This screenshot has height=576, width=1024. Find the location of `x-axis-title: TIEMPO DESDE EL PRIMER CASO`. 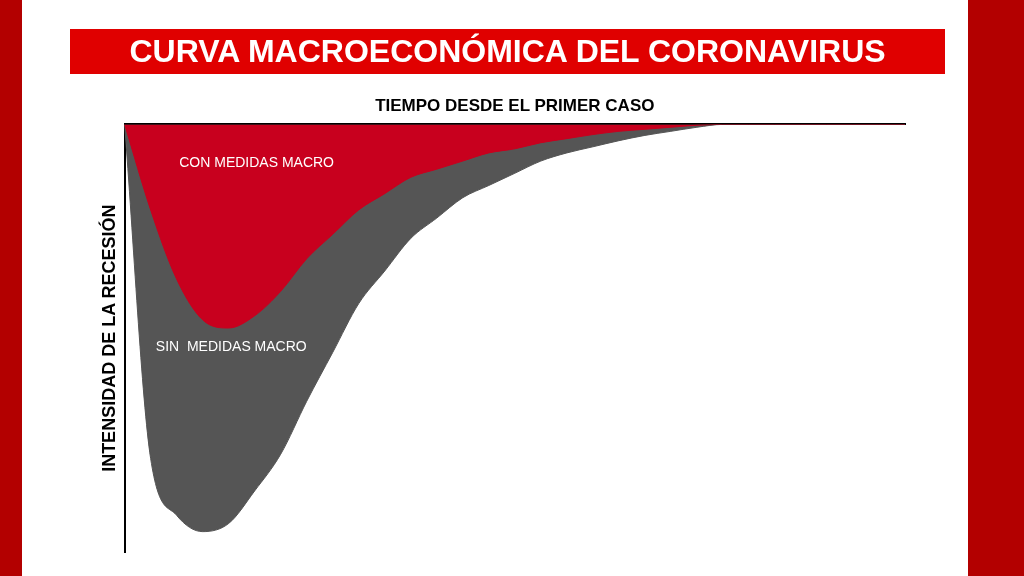

x-axis-title: TIEMPO DESDE EL PRIMER CASO is located at coordinates (515, 105).